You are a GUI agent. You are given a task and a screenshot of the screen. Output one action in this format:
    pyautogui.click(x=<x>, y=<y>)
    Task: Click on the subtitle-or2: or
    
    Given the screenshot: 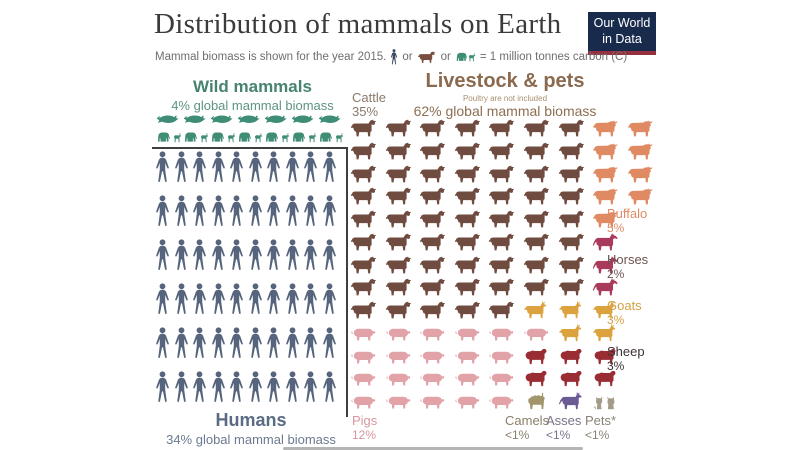 What is the action you would take?
    pyautogui.click(x=445, y=57)
    